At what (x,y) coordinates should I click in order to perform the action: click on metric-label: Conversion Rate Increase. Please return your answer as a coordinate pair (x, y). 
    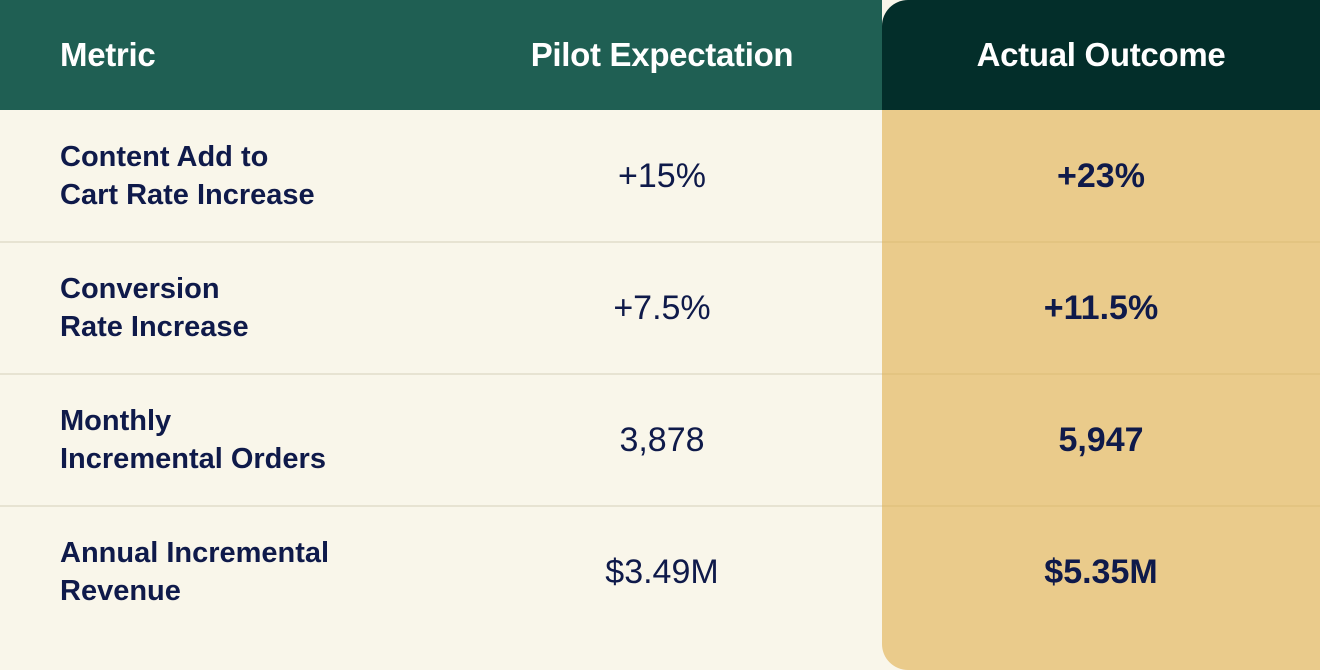
    Looking at the image, I should click on (250, 308).